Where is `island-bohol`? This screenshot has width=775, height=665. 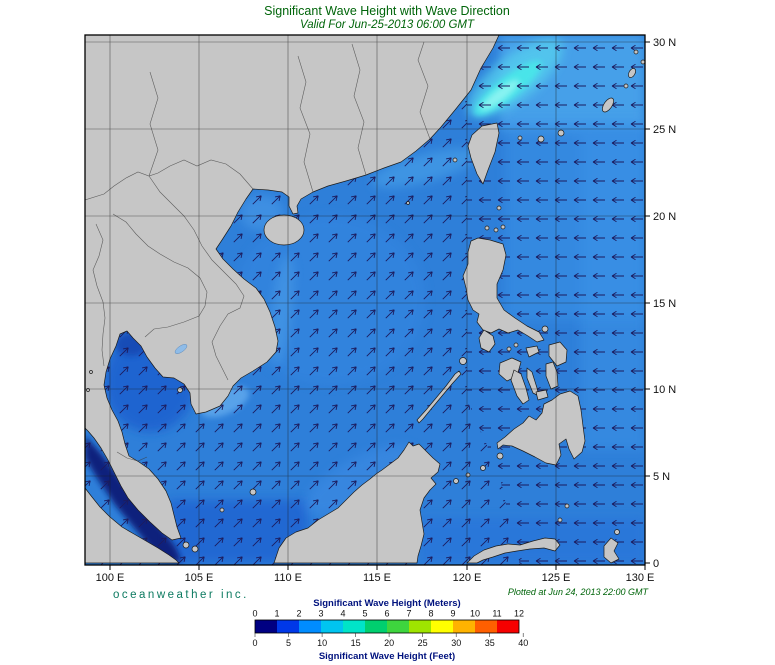 island-bohol is located at coordinates (542, 395).